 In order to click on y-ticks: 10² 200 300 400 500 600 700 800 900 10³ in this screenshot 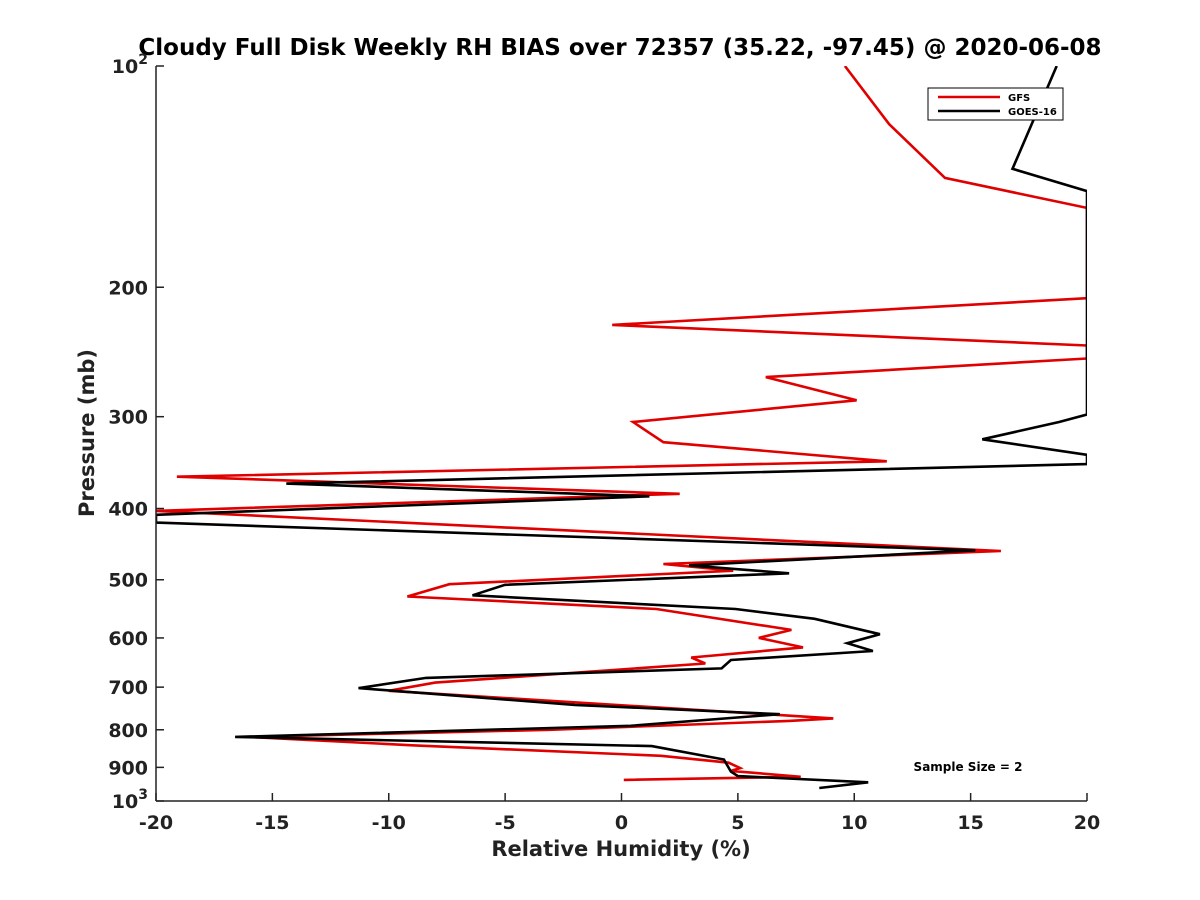, I will do `click(136, 432)`.